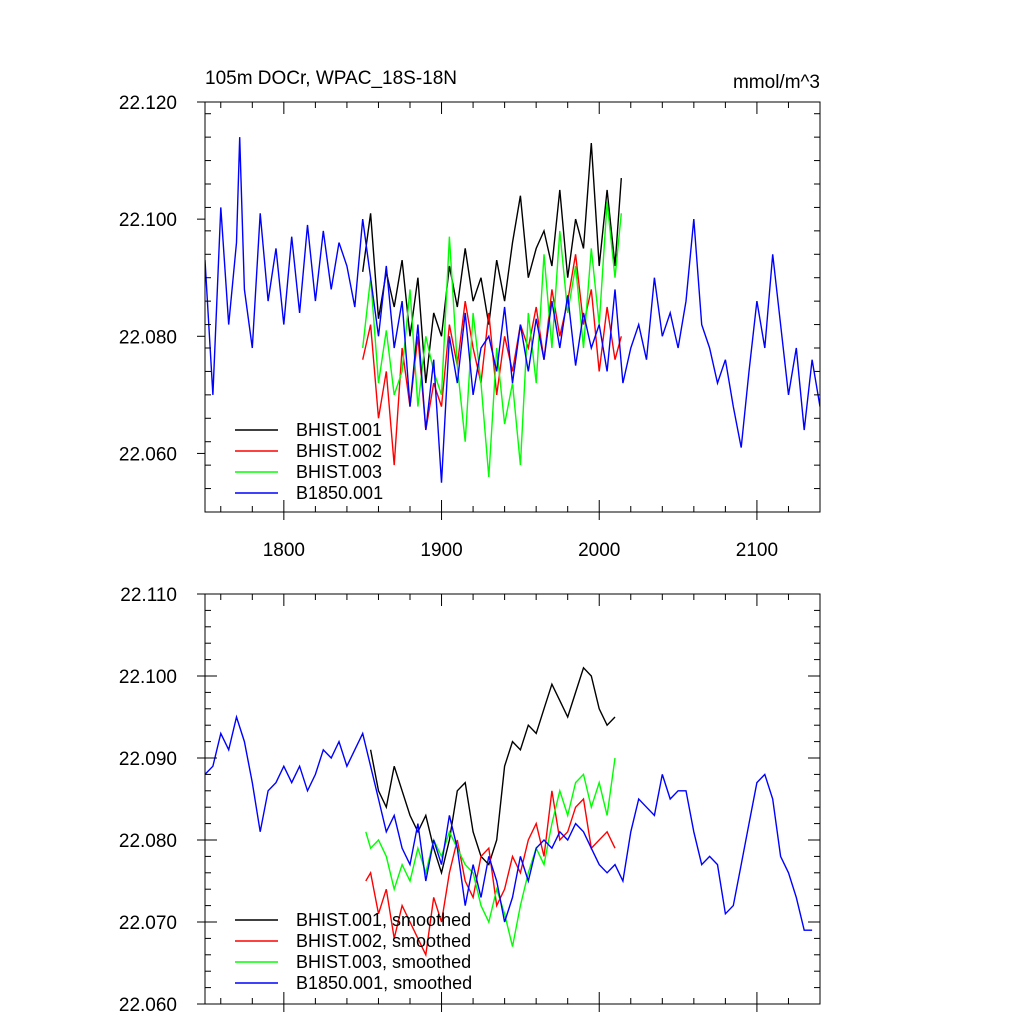 Image resolution: width=1024 pixels, height=1024 pixels. I want to click on units-label: mmol/m^3, so click(776, 82).